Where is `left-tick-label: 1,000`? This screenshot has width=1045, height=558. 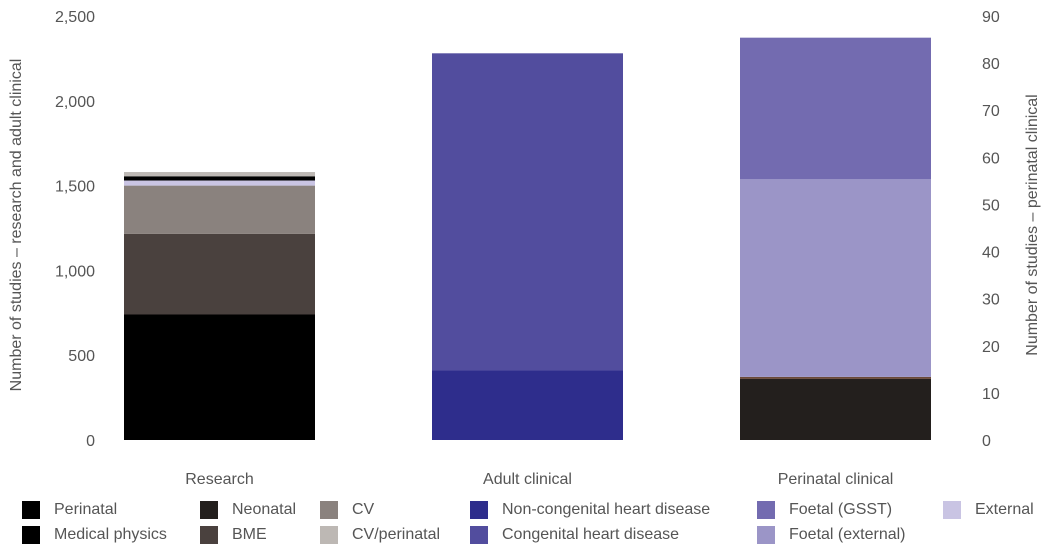
left-tick-label: 1,000 is located at coordinates (75, 271).